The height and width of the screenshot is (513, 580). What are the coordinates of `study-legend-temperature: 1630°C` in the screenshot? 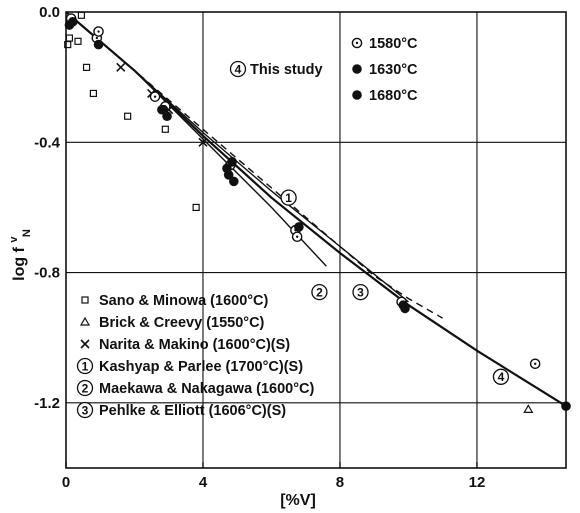 It's located at (393, 70).